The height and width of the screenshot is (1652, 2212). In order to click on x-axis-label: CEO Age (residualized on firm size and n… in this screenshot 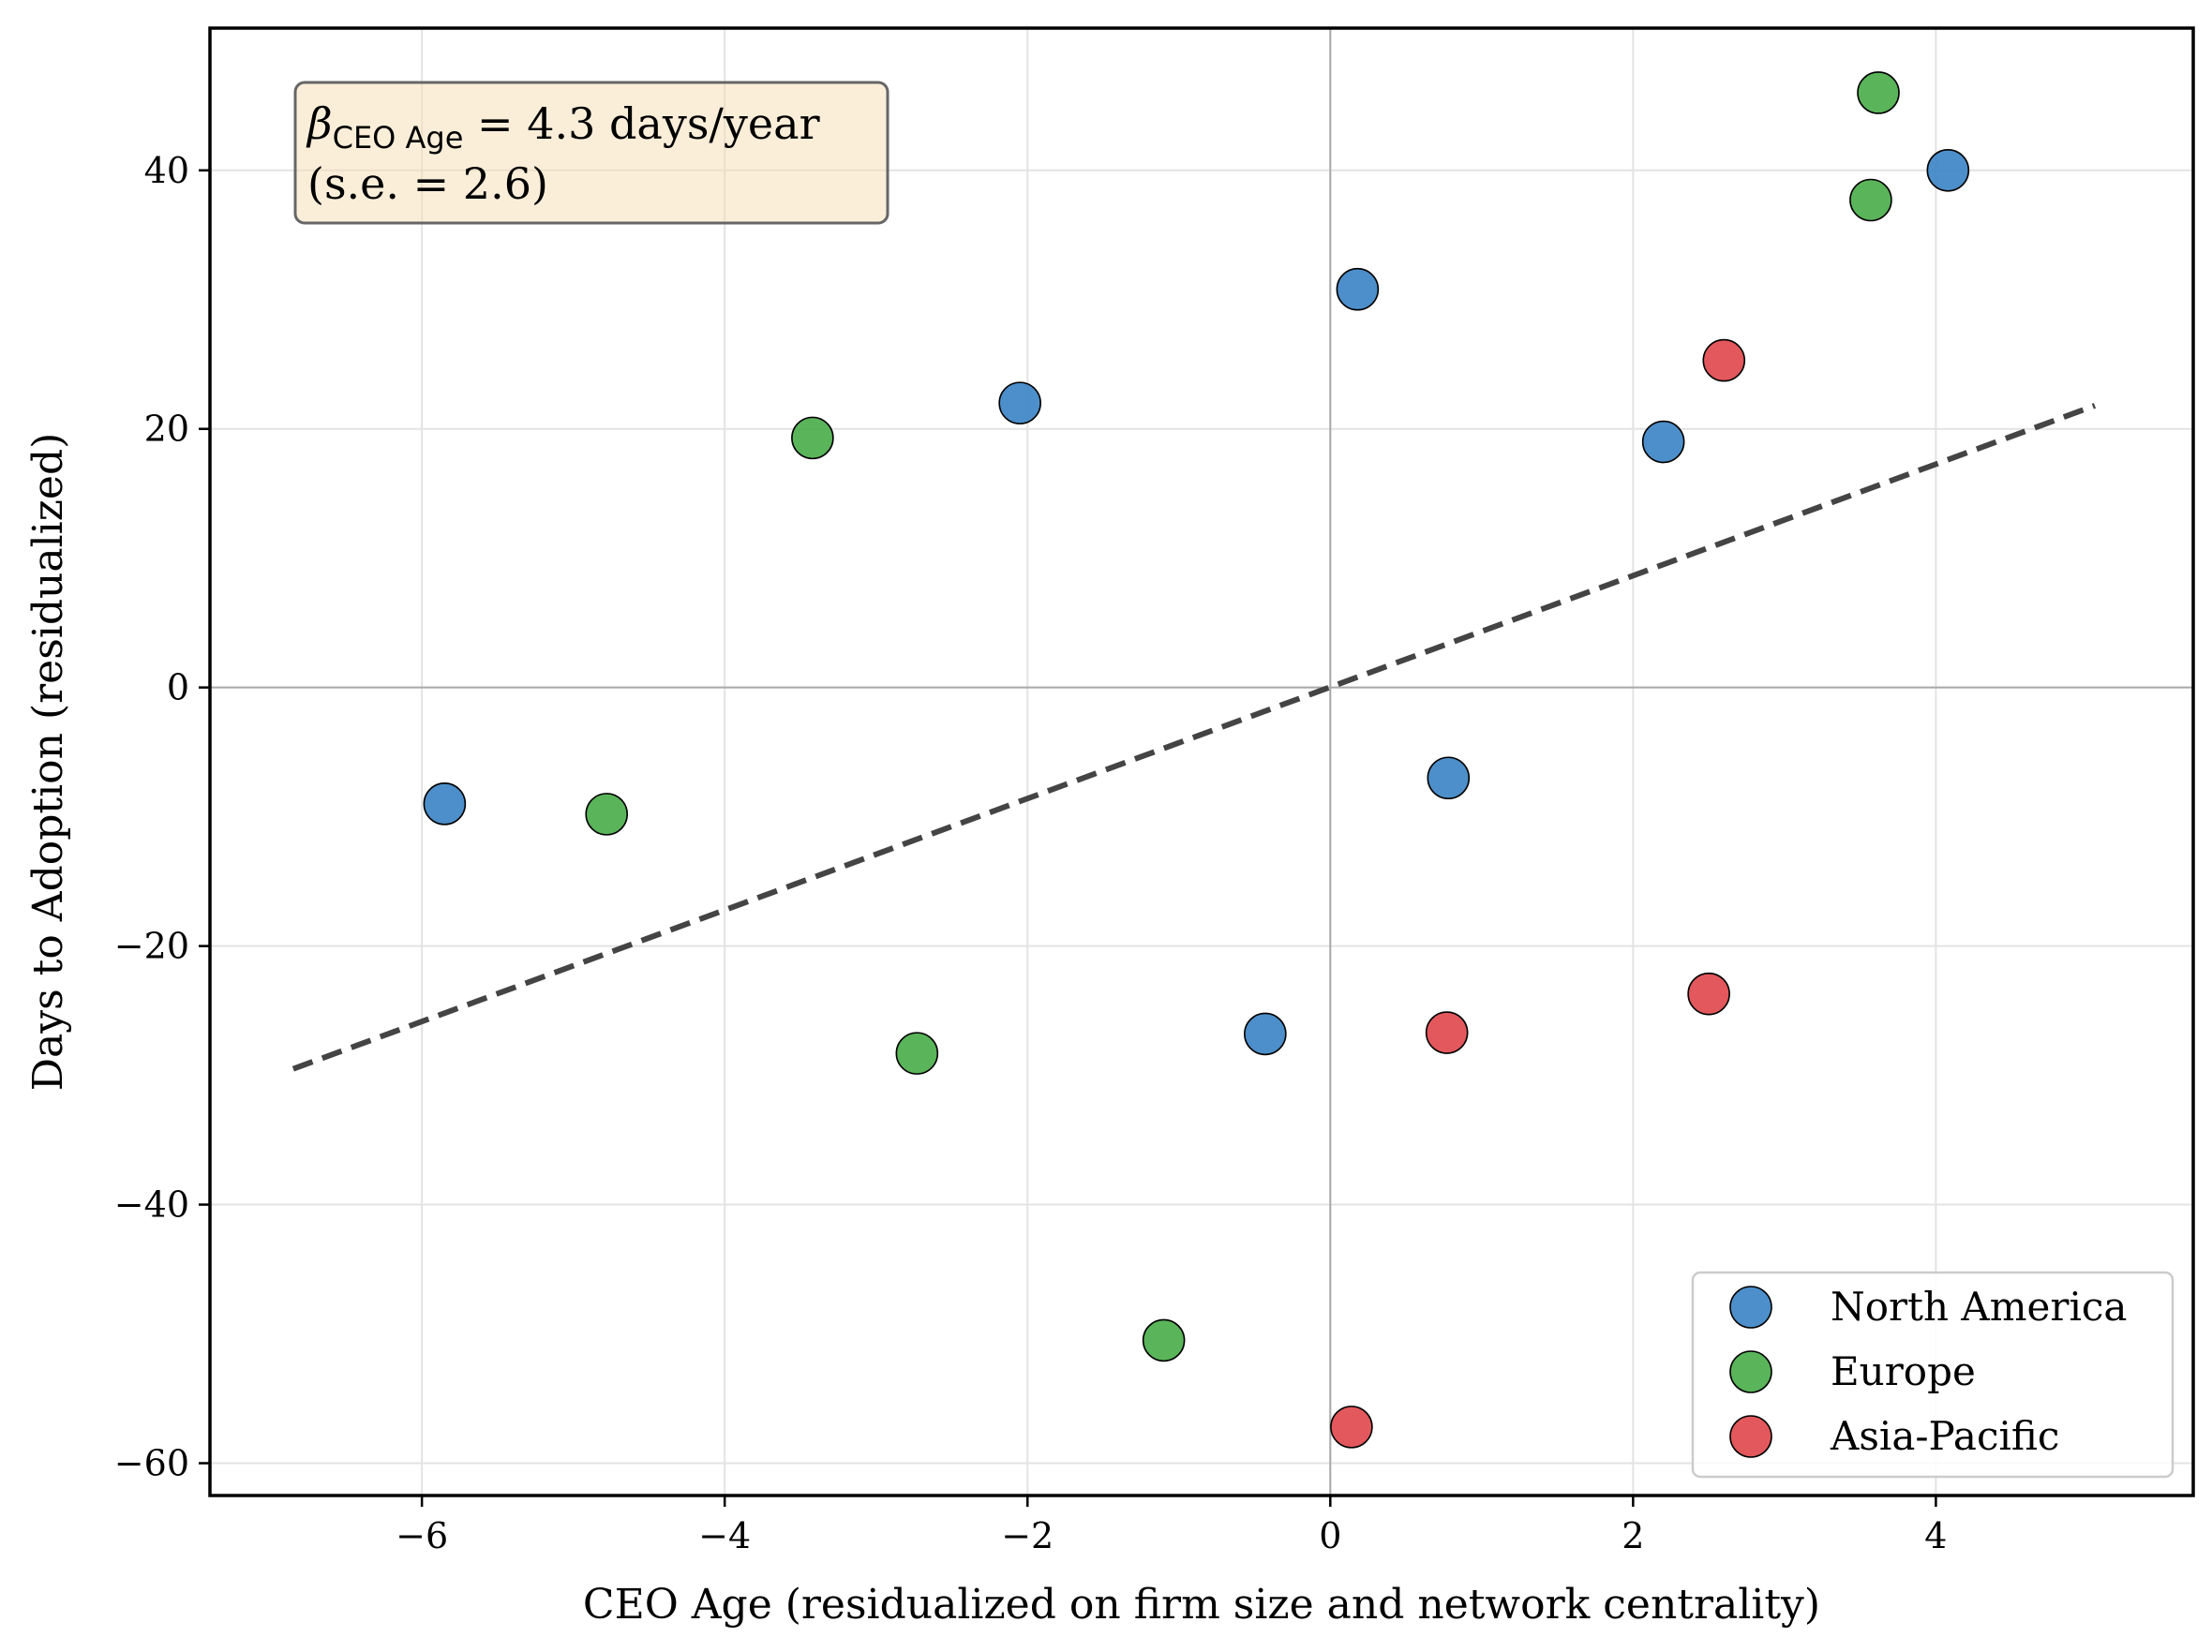, I will do `click(1201, 1605)`.